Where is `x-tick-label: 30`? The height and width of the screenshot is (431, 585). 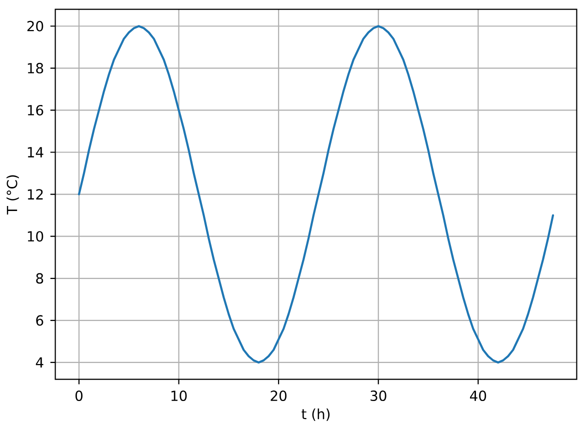
x-tick-label: 30 is located at coordinates (378, 396).